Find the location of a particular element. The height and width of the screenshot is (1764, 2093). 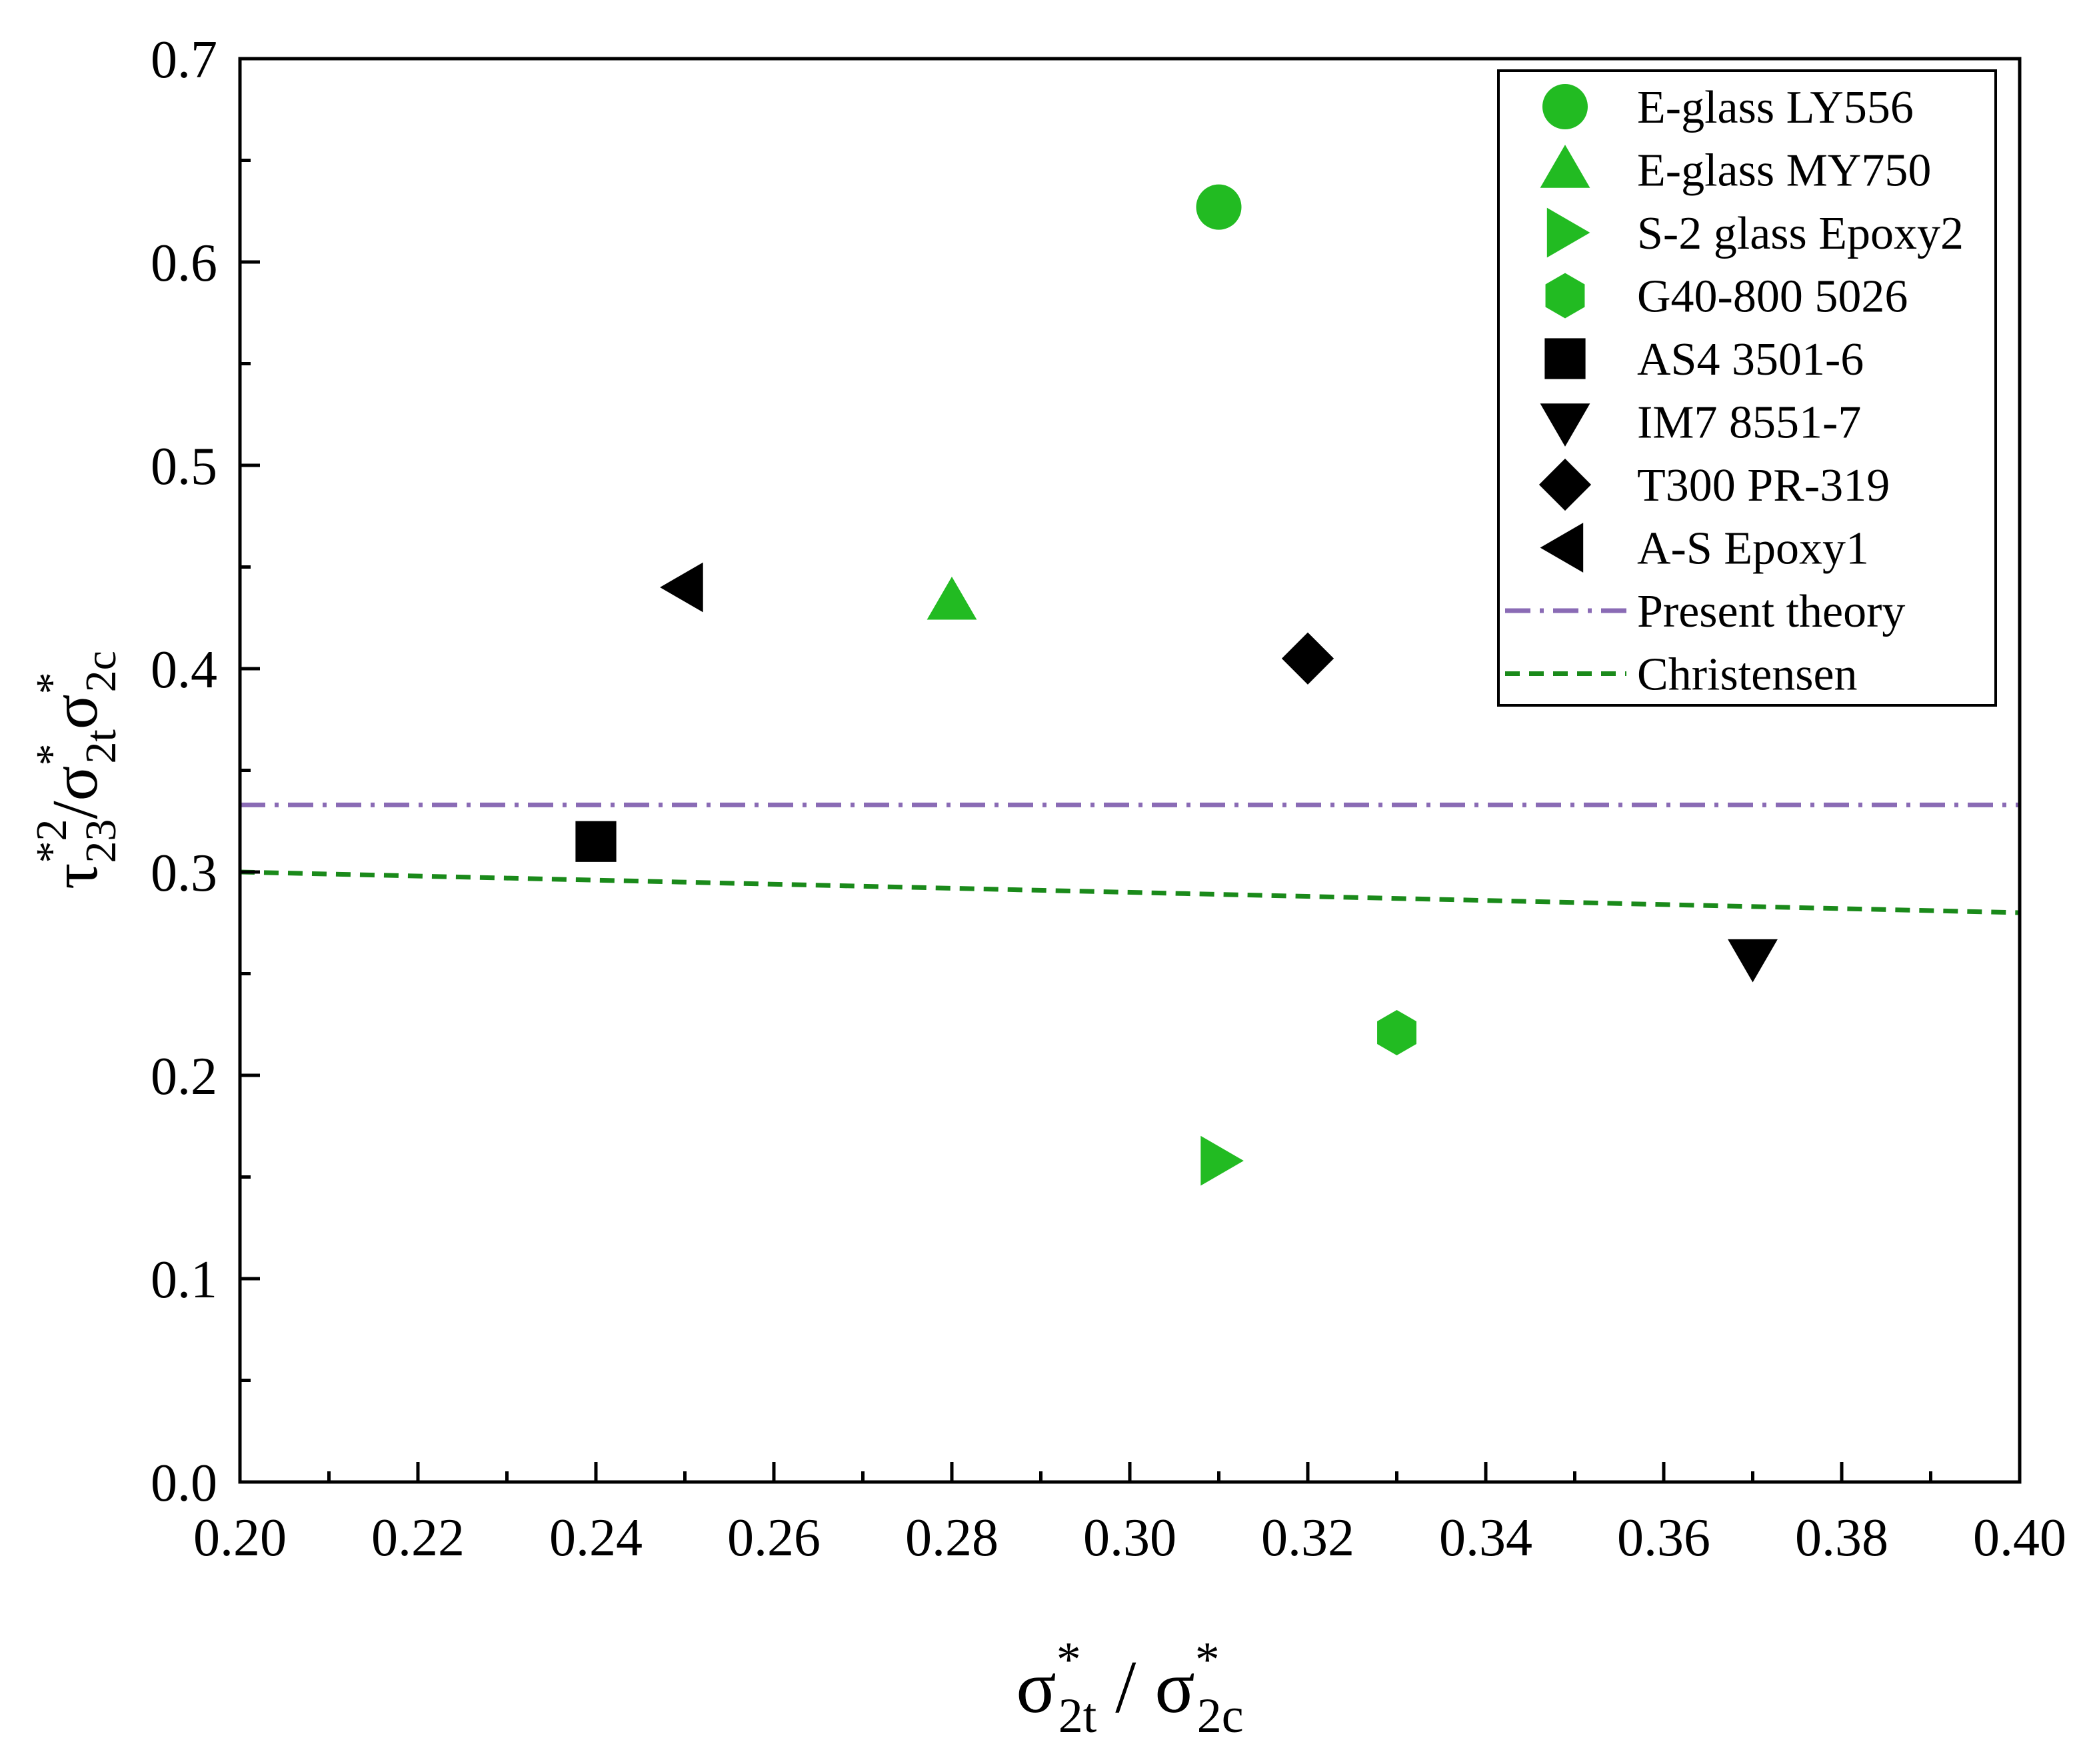

y-tick-label: 0.1 is located at coordinates (184, 1280).